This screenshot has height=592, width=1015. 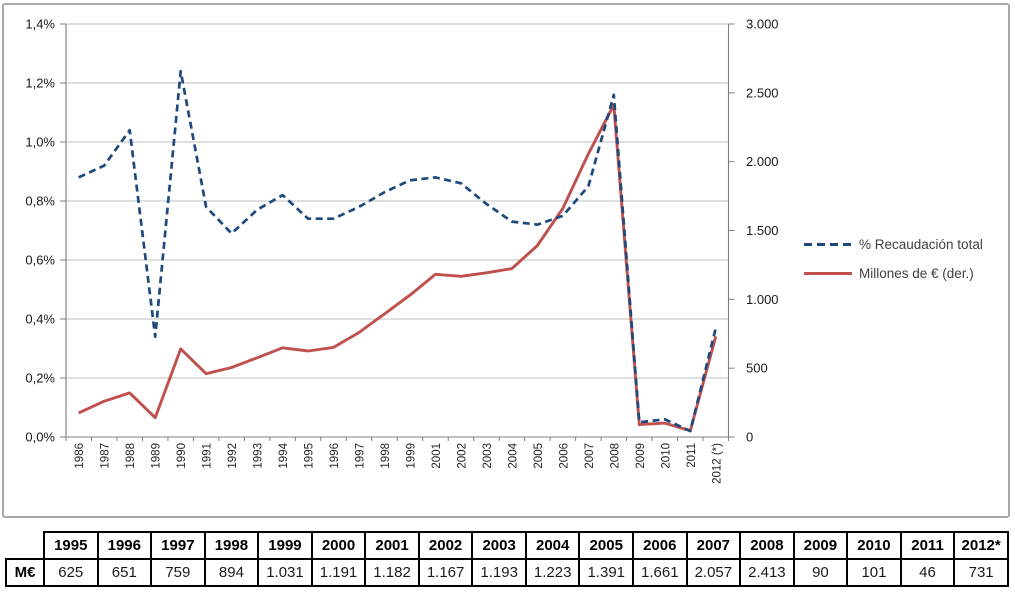 I want to click on left-axis-tick-label: 1,2%, so click(x=40, y=83).